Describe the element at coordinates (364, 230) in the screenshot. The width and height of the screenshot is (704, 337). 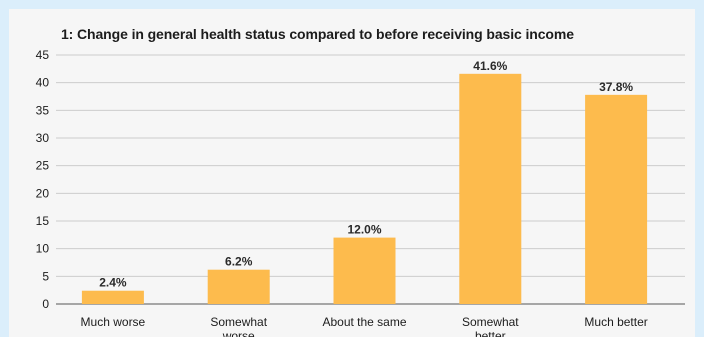
I see `data-label: 12.0%` at that location.